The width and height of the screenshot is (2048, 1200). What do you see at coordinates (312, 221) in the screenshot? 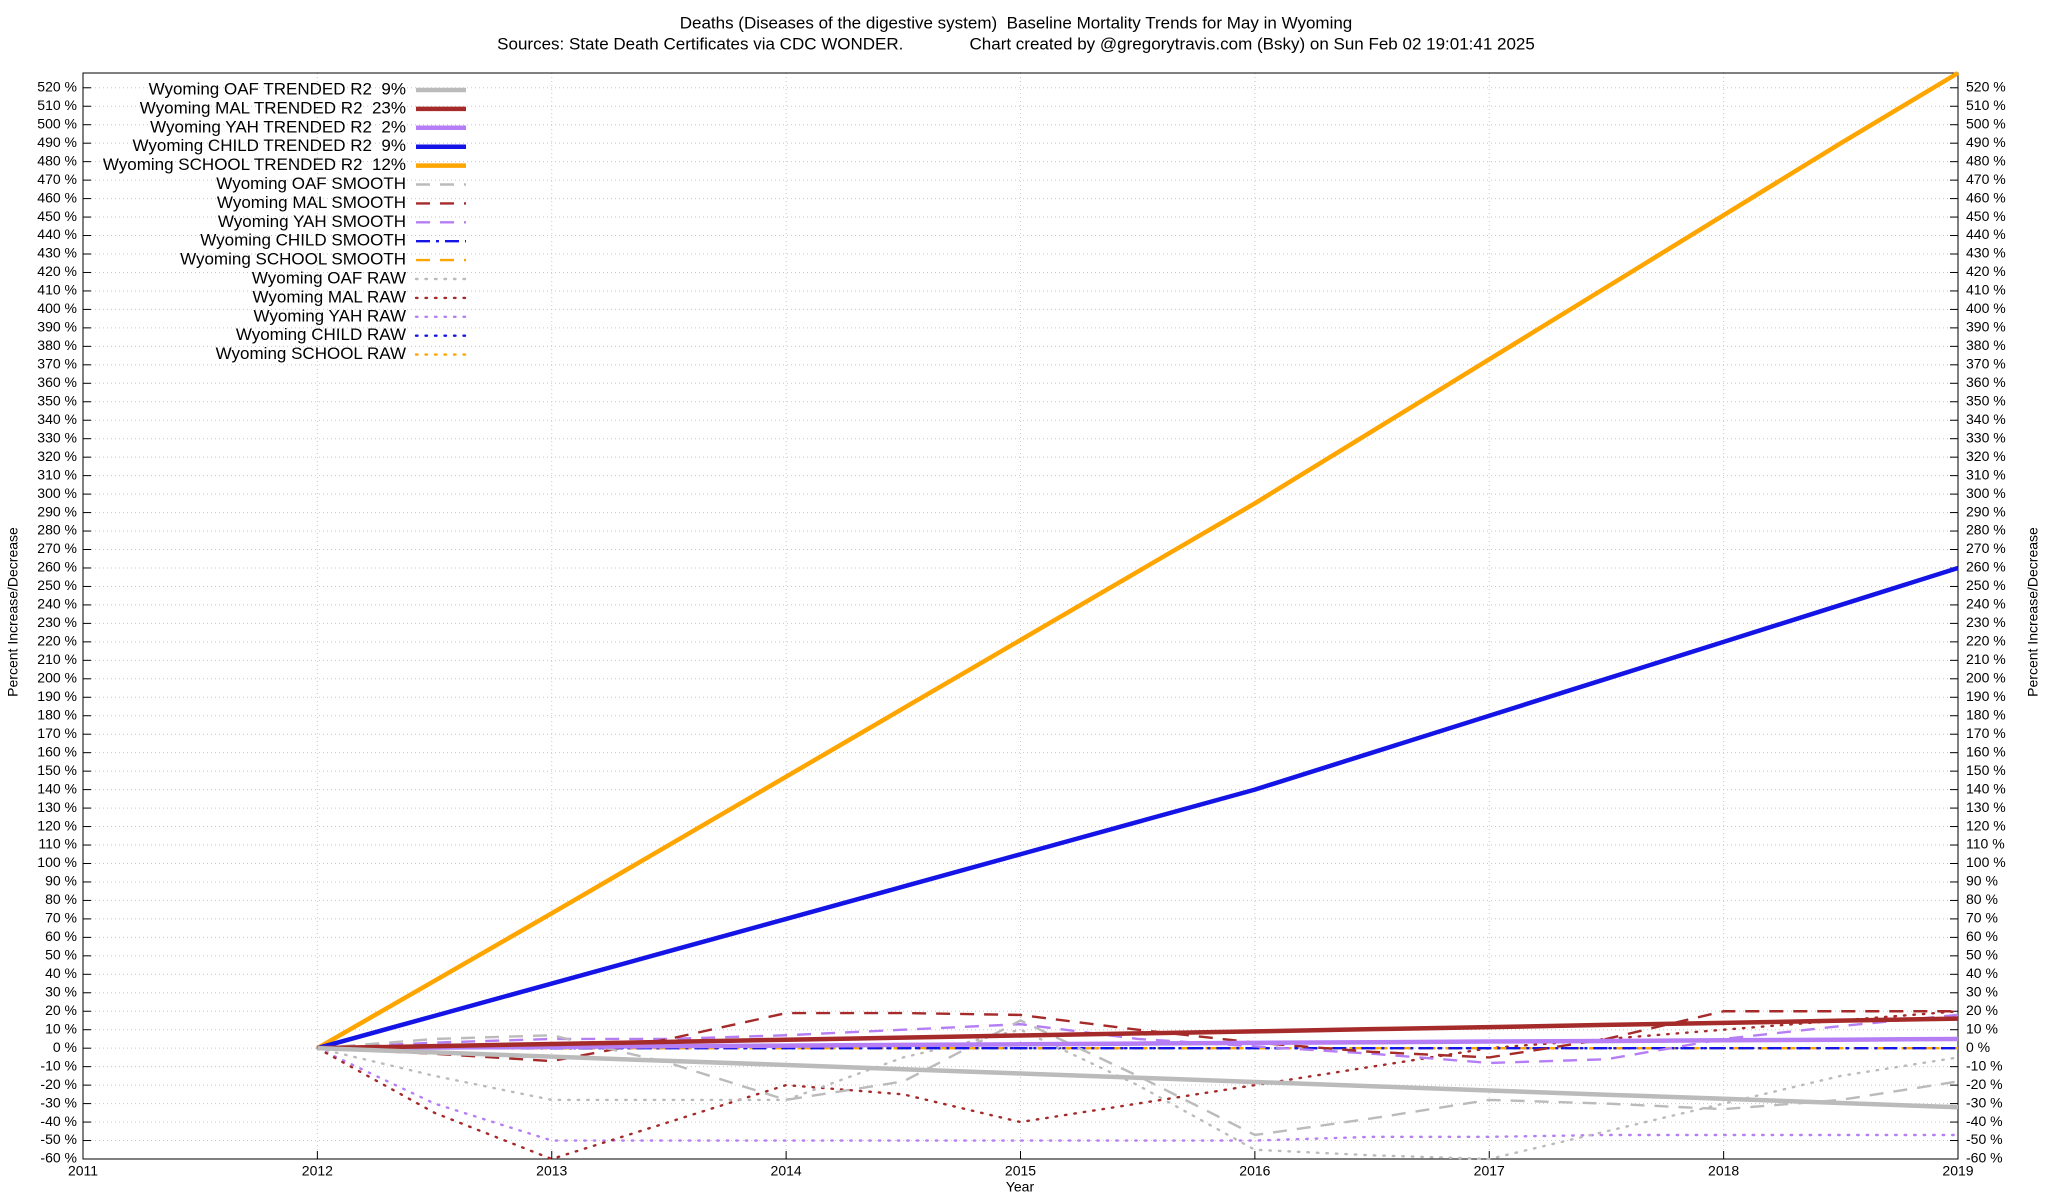
I see `legend-label: Wyoming YAH SMOOTH` at bounding box center [312, 221].